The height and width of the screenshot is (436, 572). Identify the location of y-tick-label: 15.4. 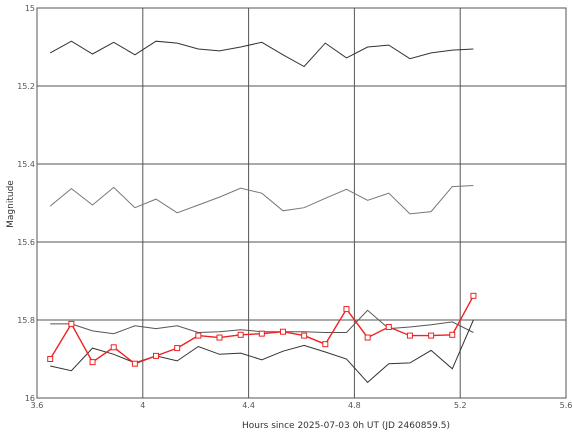
(26, 164).